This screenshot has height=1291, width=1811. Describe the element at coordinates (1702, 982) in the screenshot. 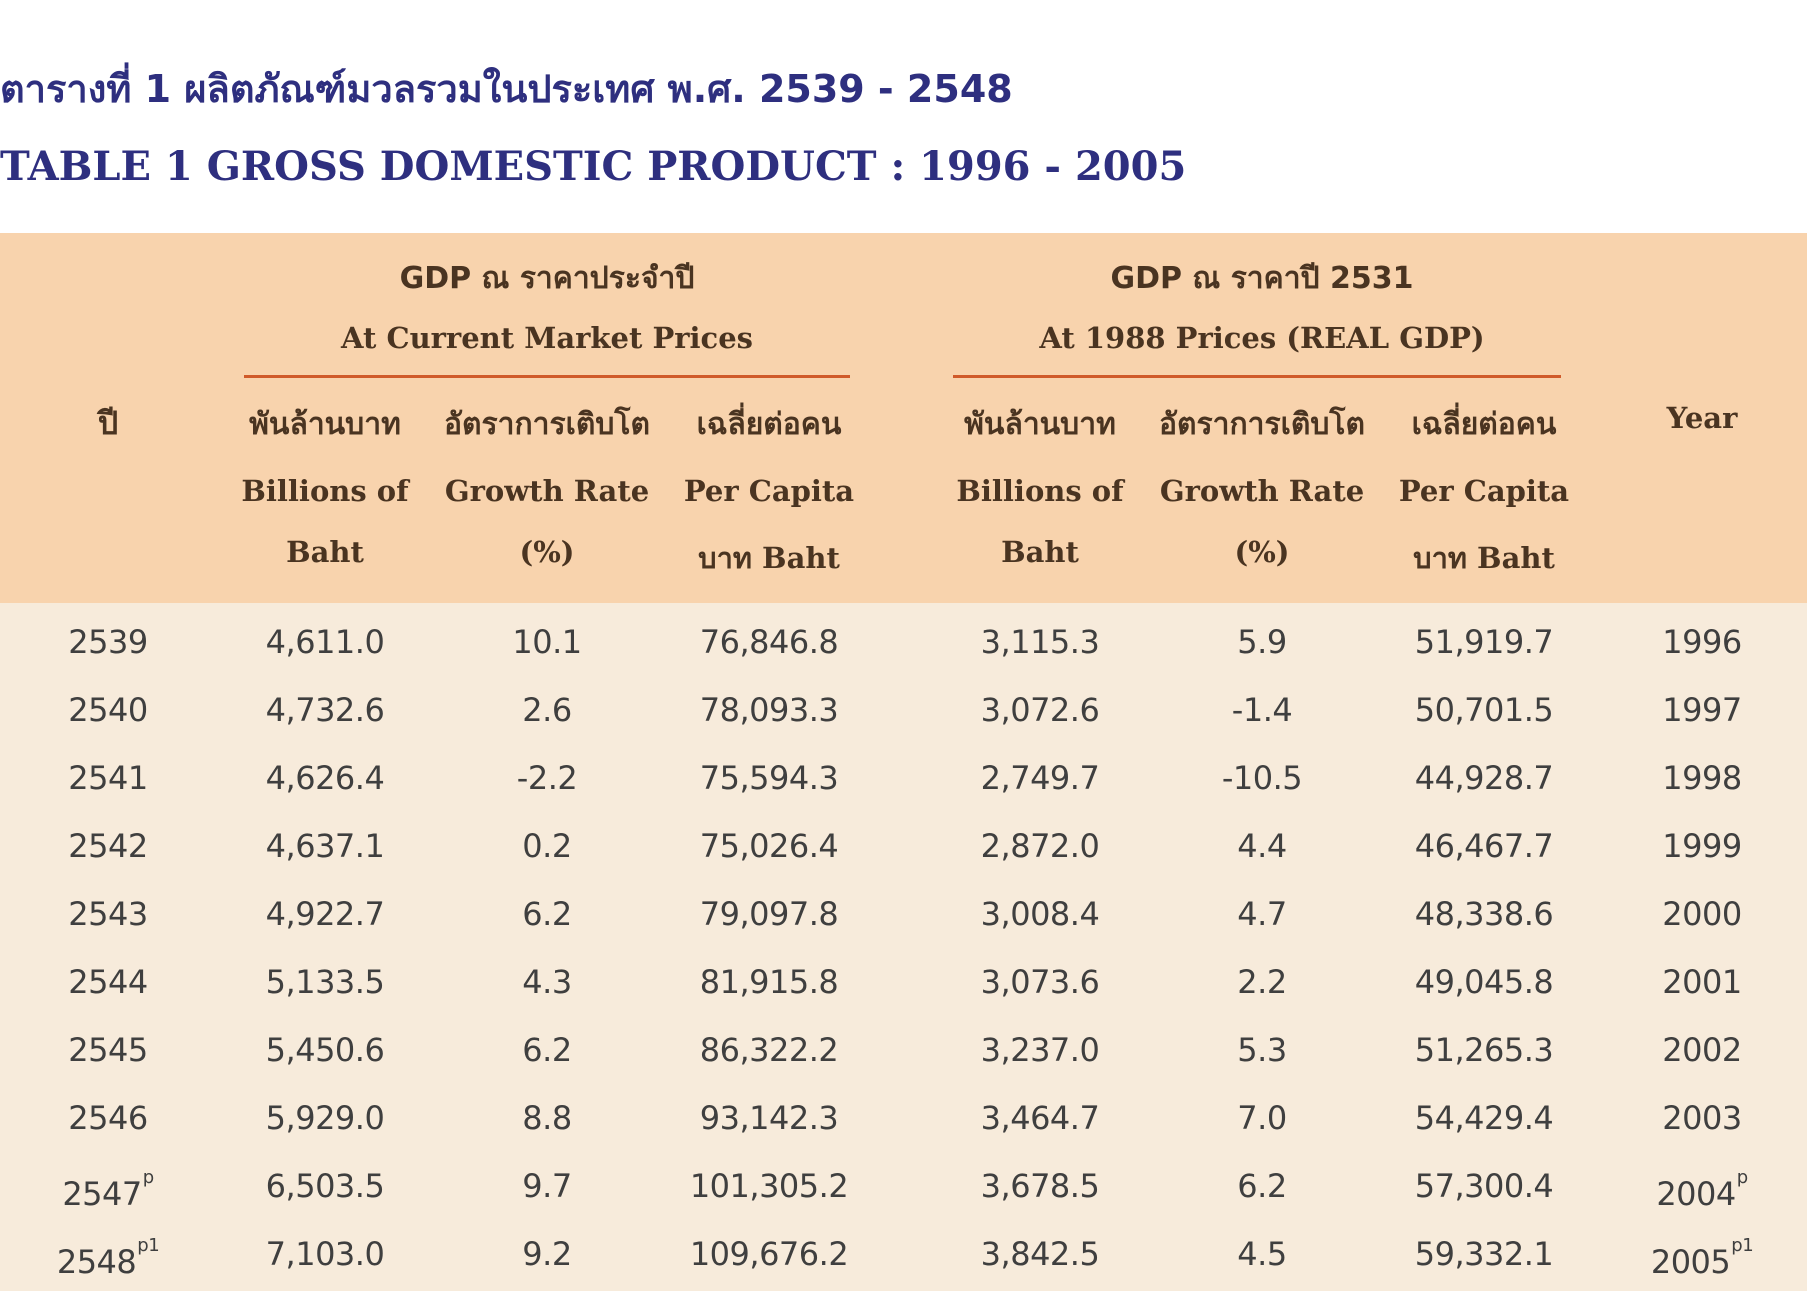

I see `year-cell-value: 2001` at that location.